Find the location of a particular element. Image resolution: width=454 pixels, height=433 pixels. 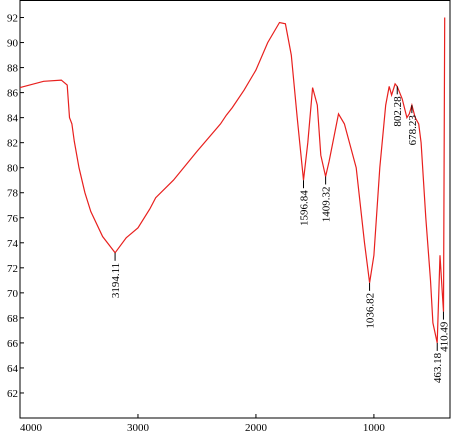

x-tick-label: 2000 is located at coordinates (256, 427).